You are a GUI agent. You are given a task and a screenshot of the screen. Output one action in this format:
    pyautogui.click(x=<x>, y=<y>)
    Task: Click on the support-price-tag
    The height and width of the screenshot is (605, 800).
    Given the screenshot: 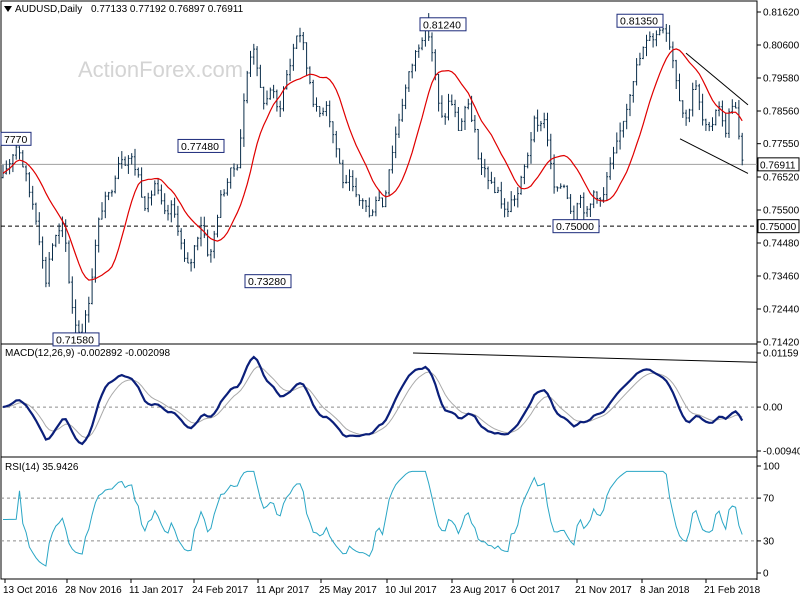 What is the action you would take?
    pyautogui.click(x=778, y=226)
    